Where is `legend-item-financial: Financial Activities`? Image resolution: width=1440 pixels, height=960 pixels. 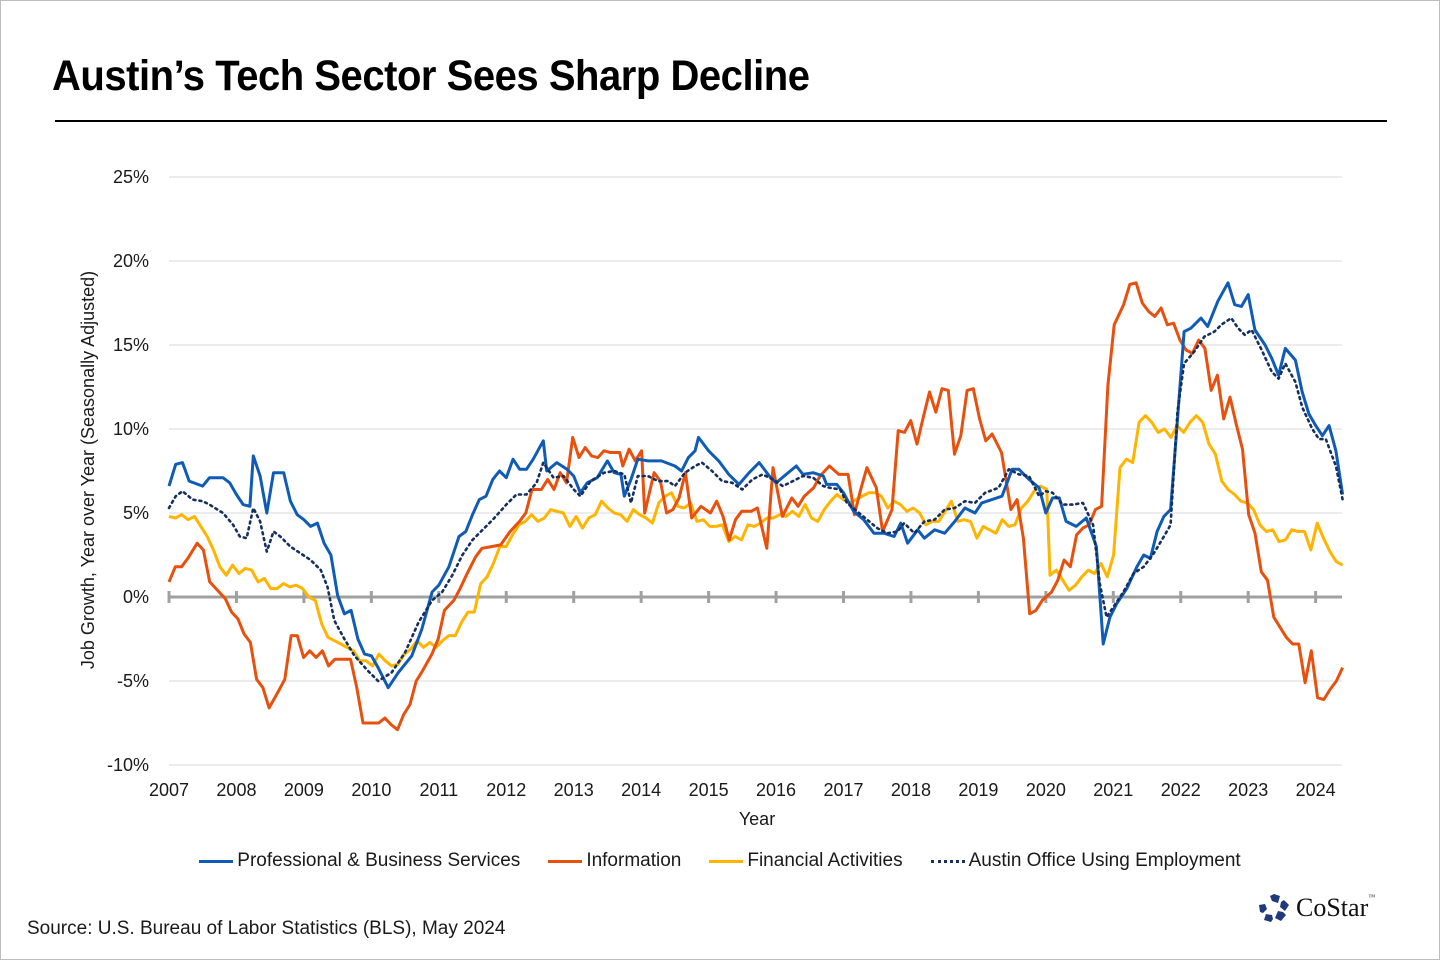
legend-item-financial: Financial Activities is located at coordinates (806, 861).